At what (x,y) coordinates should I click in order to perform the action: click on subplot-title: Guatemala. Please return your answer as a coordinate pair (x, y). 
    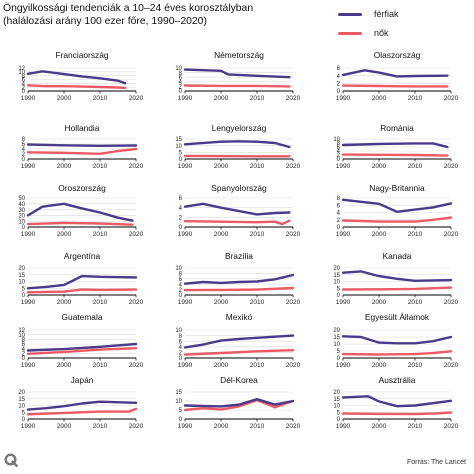
    Looking at the image, I should click on (82, 317).